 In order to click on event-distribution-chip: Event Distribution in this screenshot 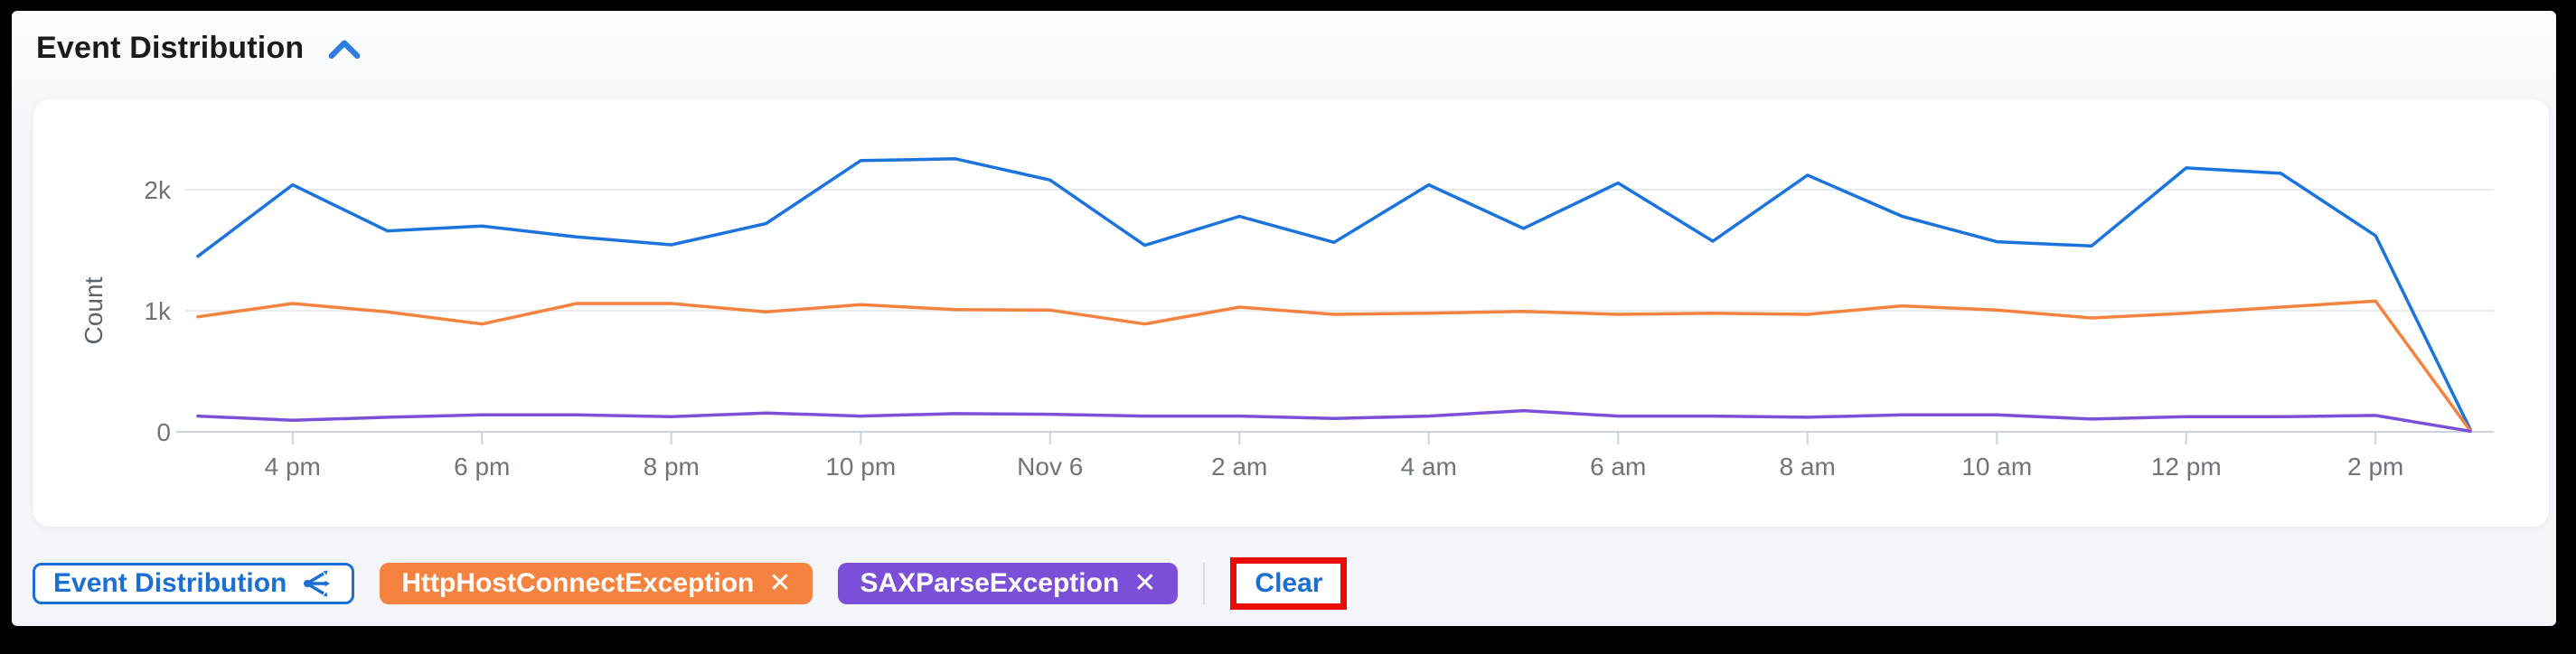, I will do `click(194, 584)`.